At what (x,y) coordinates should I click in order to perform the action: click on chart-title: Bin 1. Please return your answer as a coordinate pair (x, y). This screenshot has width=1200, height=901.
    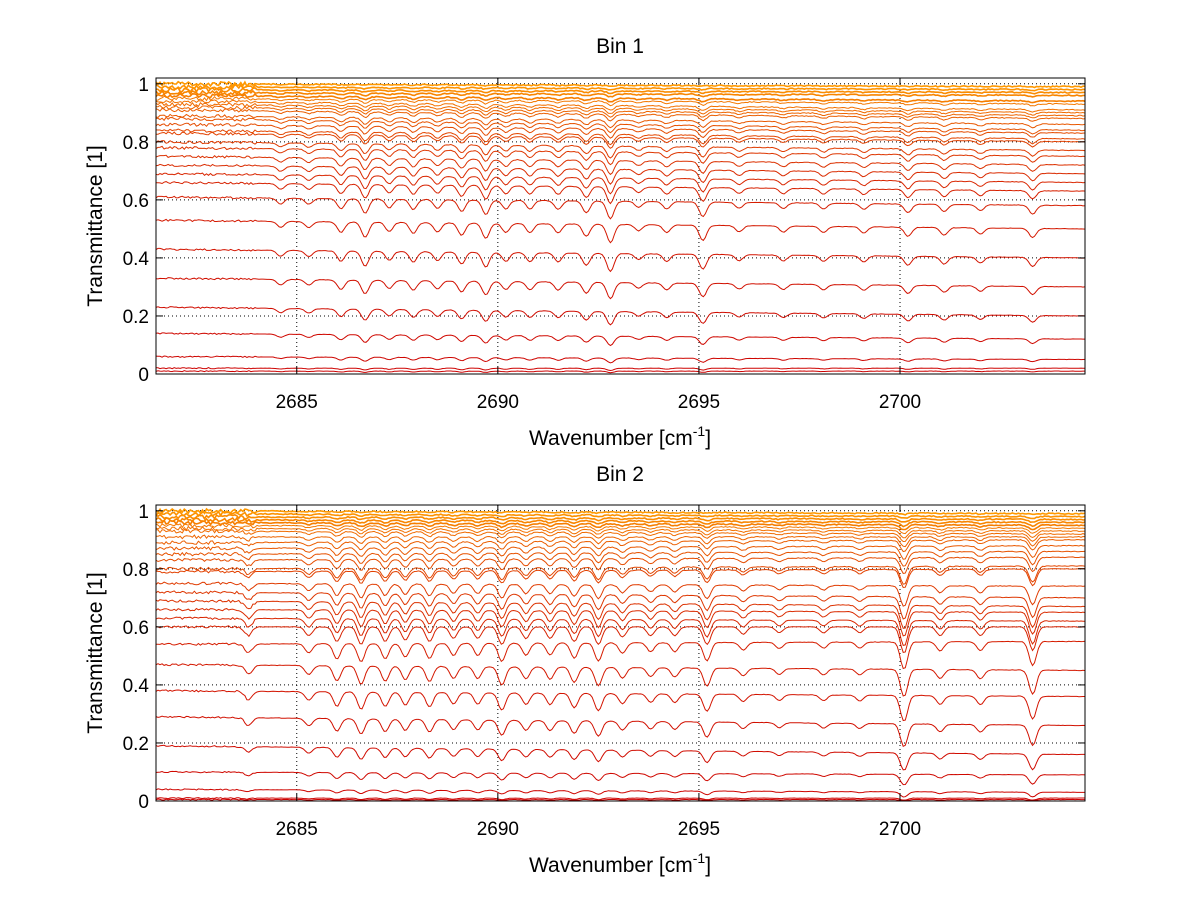
    Looking at the image, I should click on (620, 46).